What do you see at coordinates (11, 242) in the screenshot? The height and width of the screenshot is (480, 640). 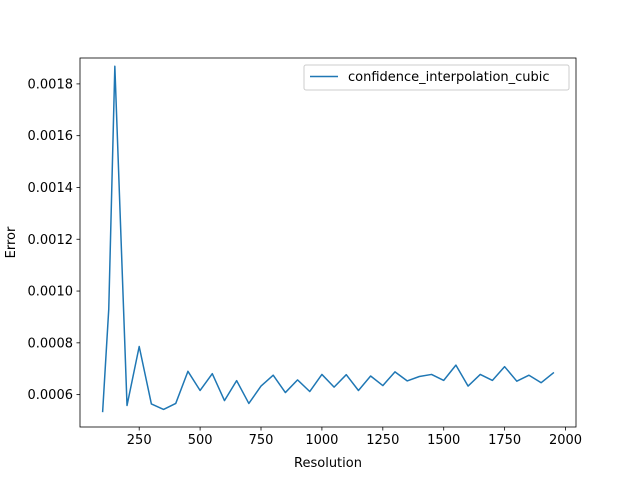 I see `y-axis-label: Error` at bounding box center [11, 242].